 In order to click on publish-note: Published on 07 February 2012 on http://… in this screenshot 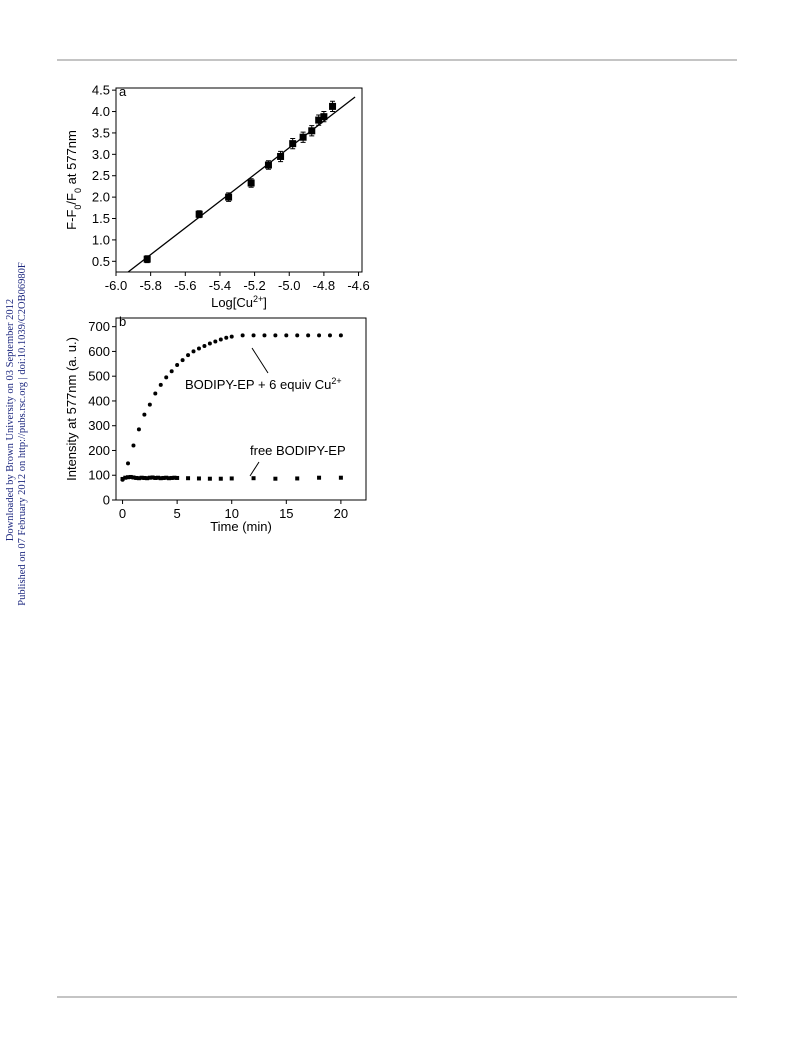, I will do `click(22, 434)`.